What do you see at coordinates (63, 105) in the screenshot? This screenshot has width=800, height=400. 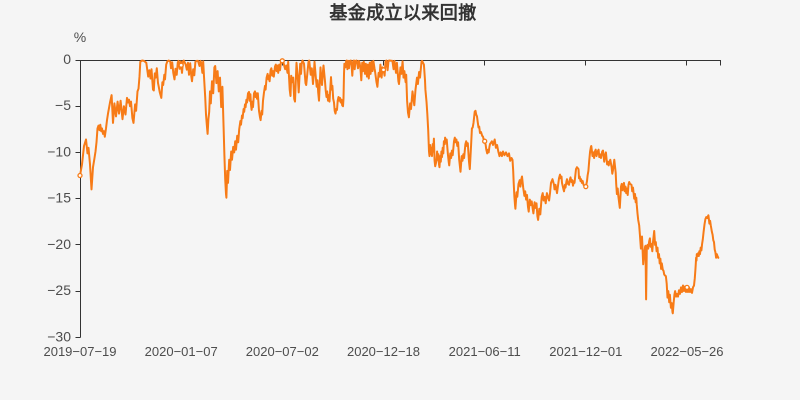 I see `svg-text: −5` at bounding box center [63, 105].